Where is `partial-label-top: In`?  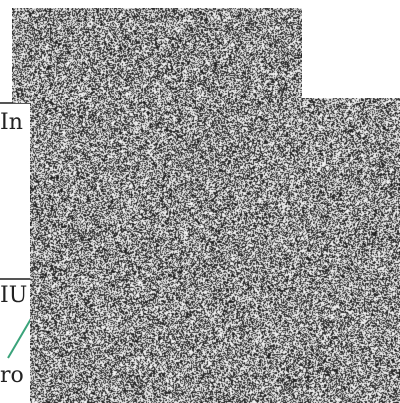
partial-label-top: In is located at coordinates (11, 123).